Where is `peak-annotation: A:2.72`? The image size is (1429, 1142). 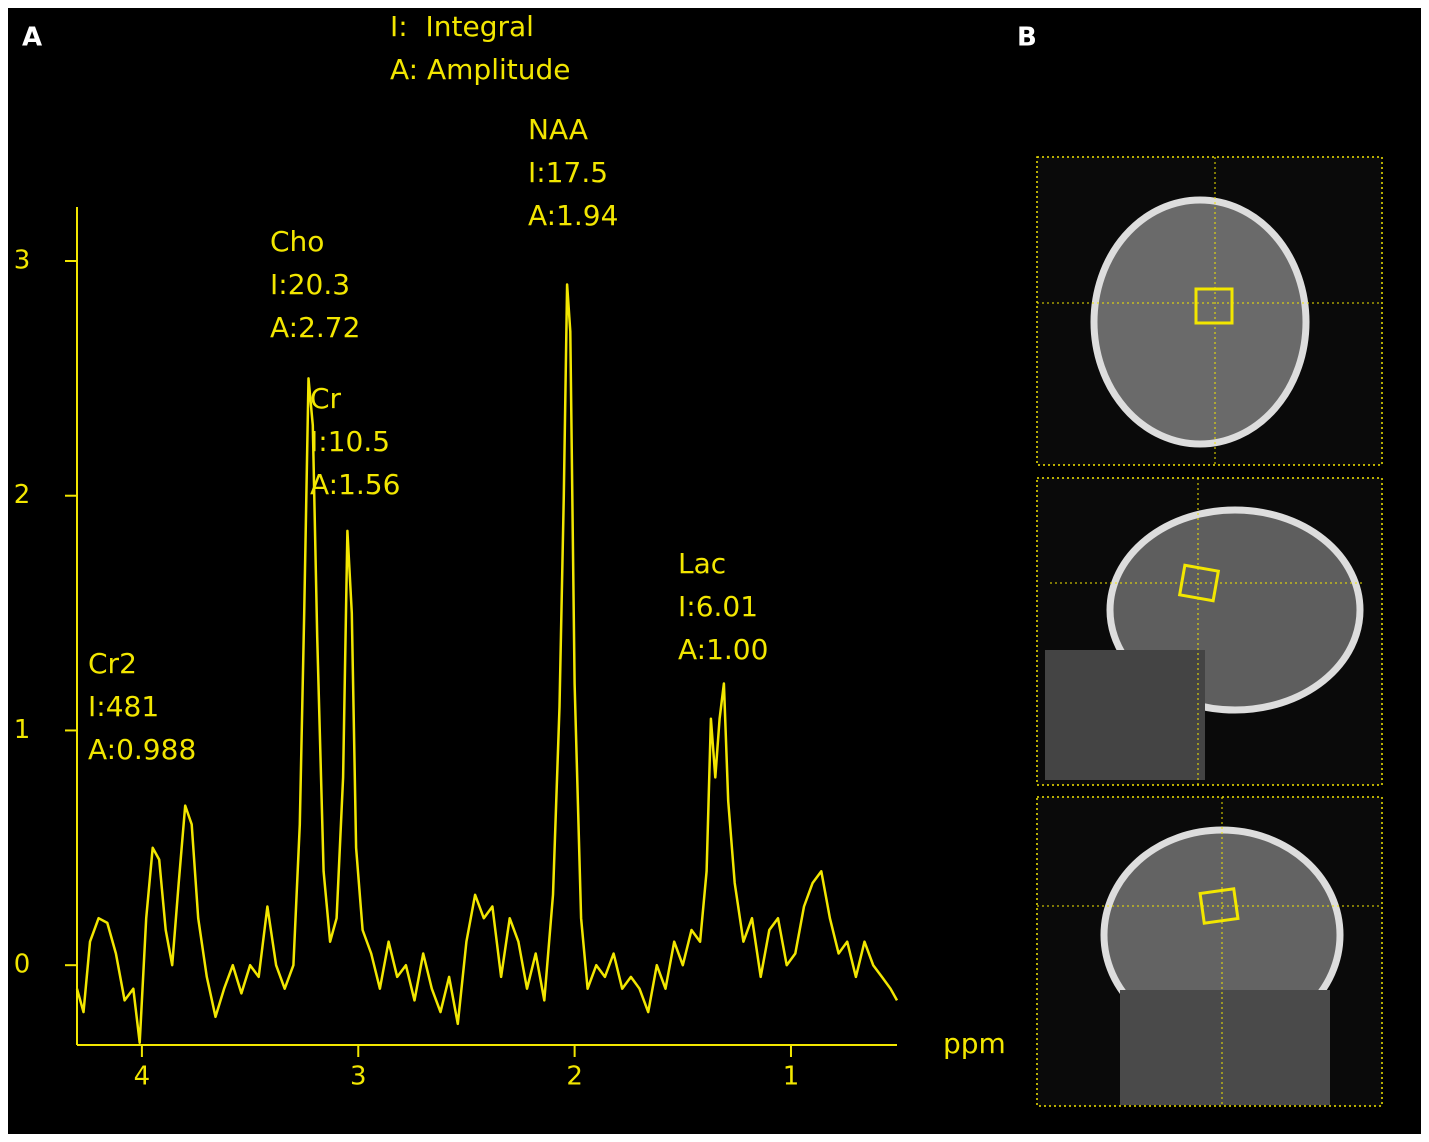
peak-annotation: A:2.72 is located at coordinates (315, 327).